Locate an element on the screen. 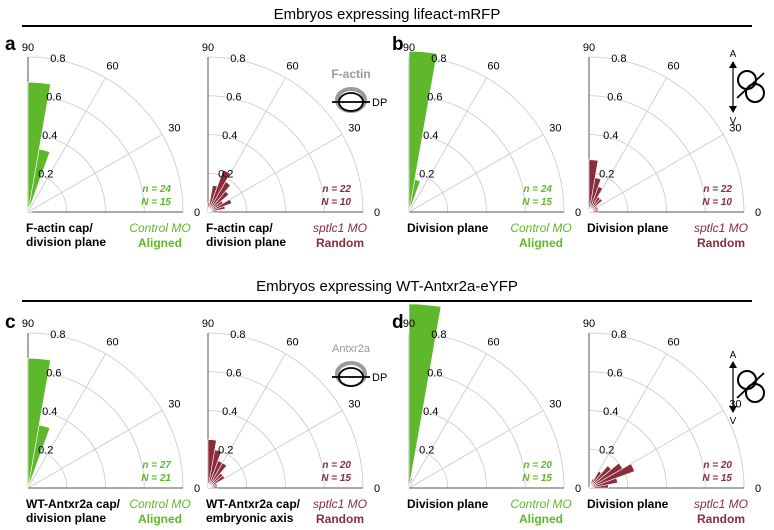  panel-letter-a: a is located at coordinates (10, 44).